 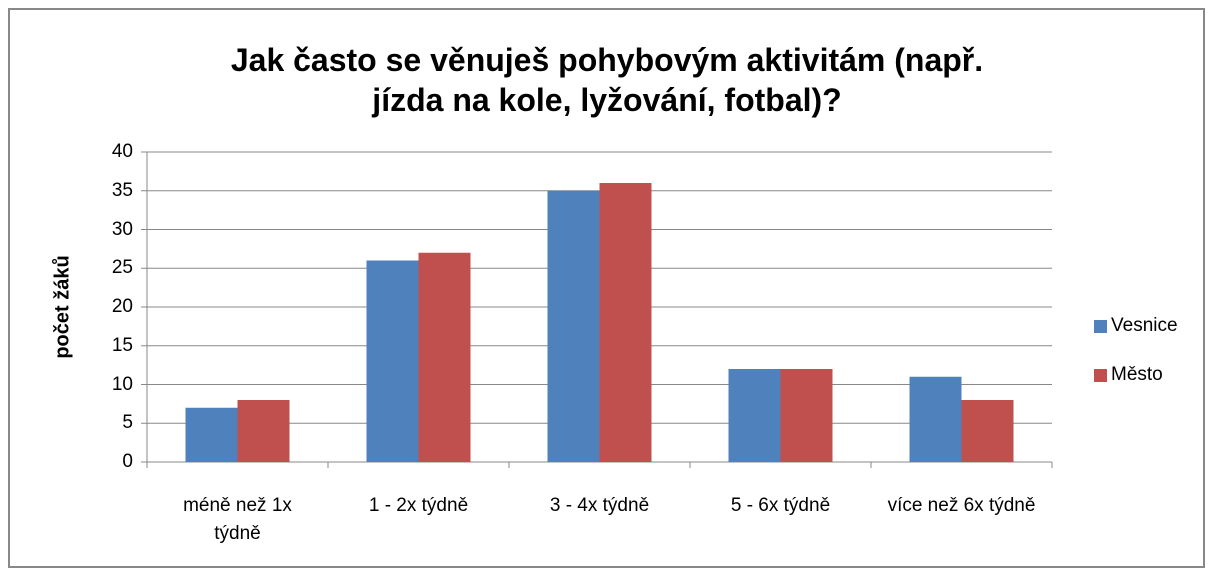 I want to click on y-tick-label: 30, so click(x=122, y=229).